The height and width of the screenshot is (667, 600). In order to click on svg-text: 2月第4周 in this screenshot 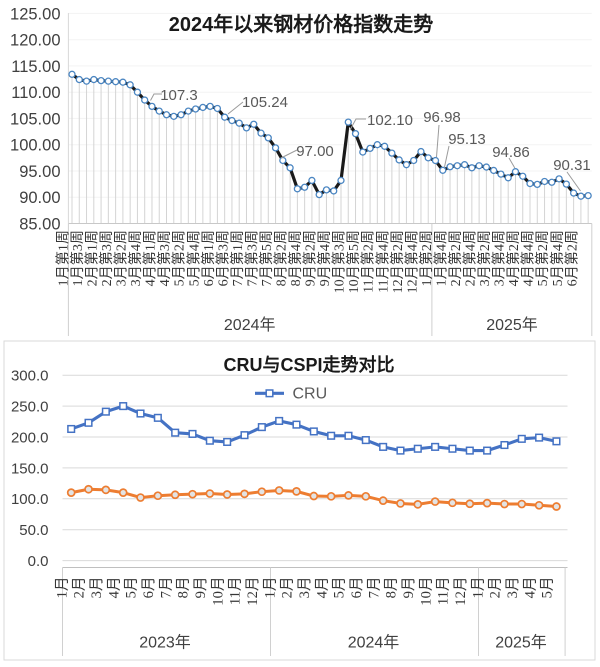, I will do `click(470, 258)`.